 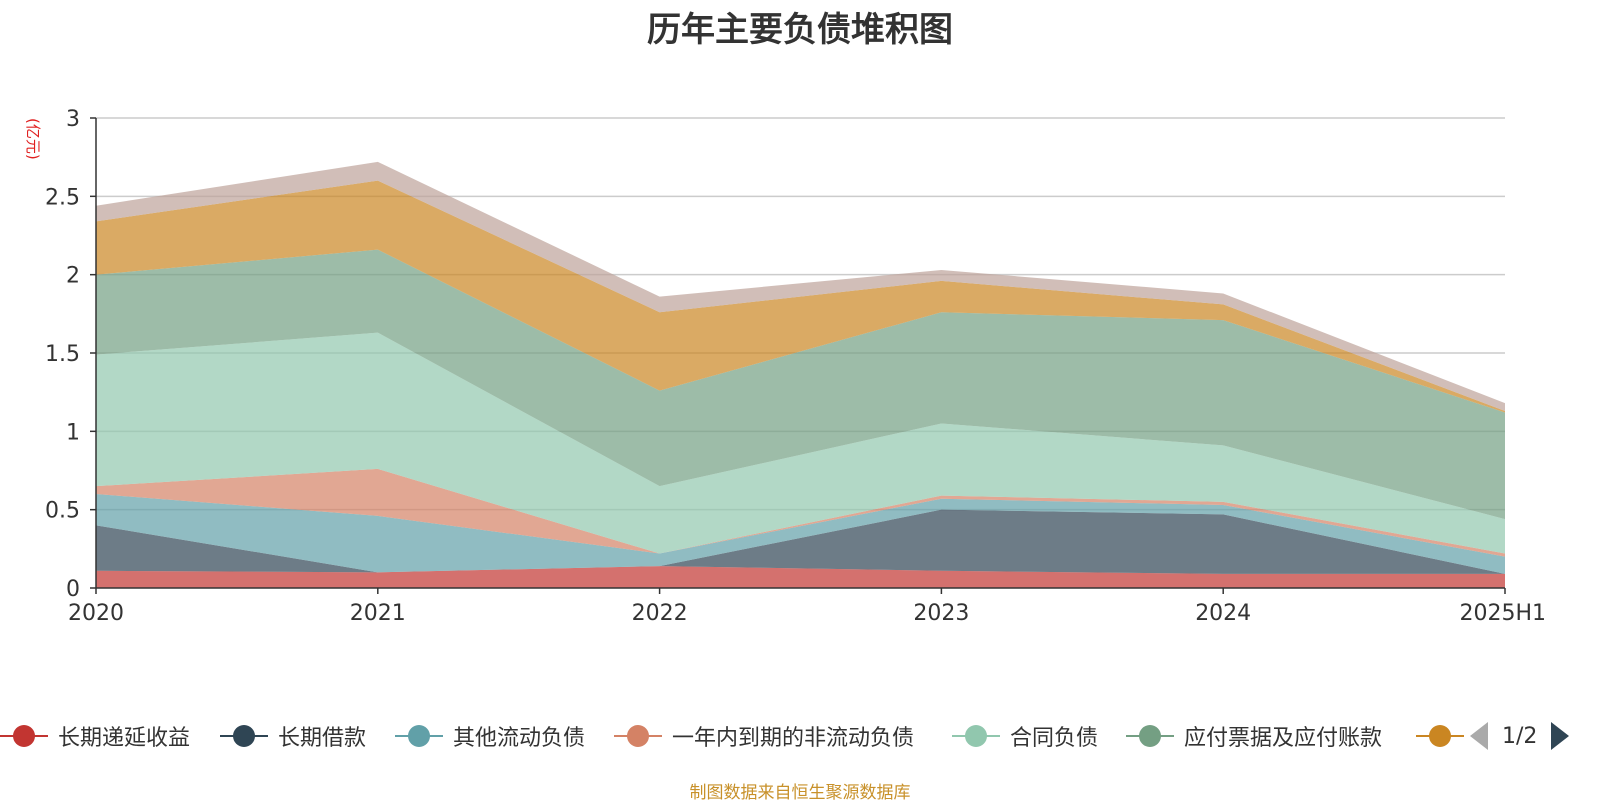 I want to click on legend-item-4: 合同负债, so click(x=1025, y=736).